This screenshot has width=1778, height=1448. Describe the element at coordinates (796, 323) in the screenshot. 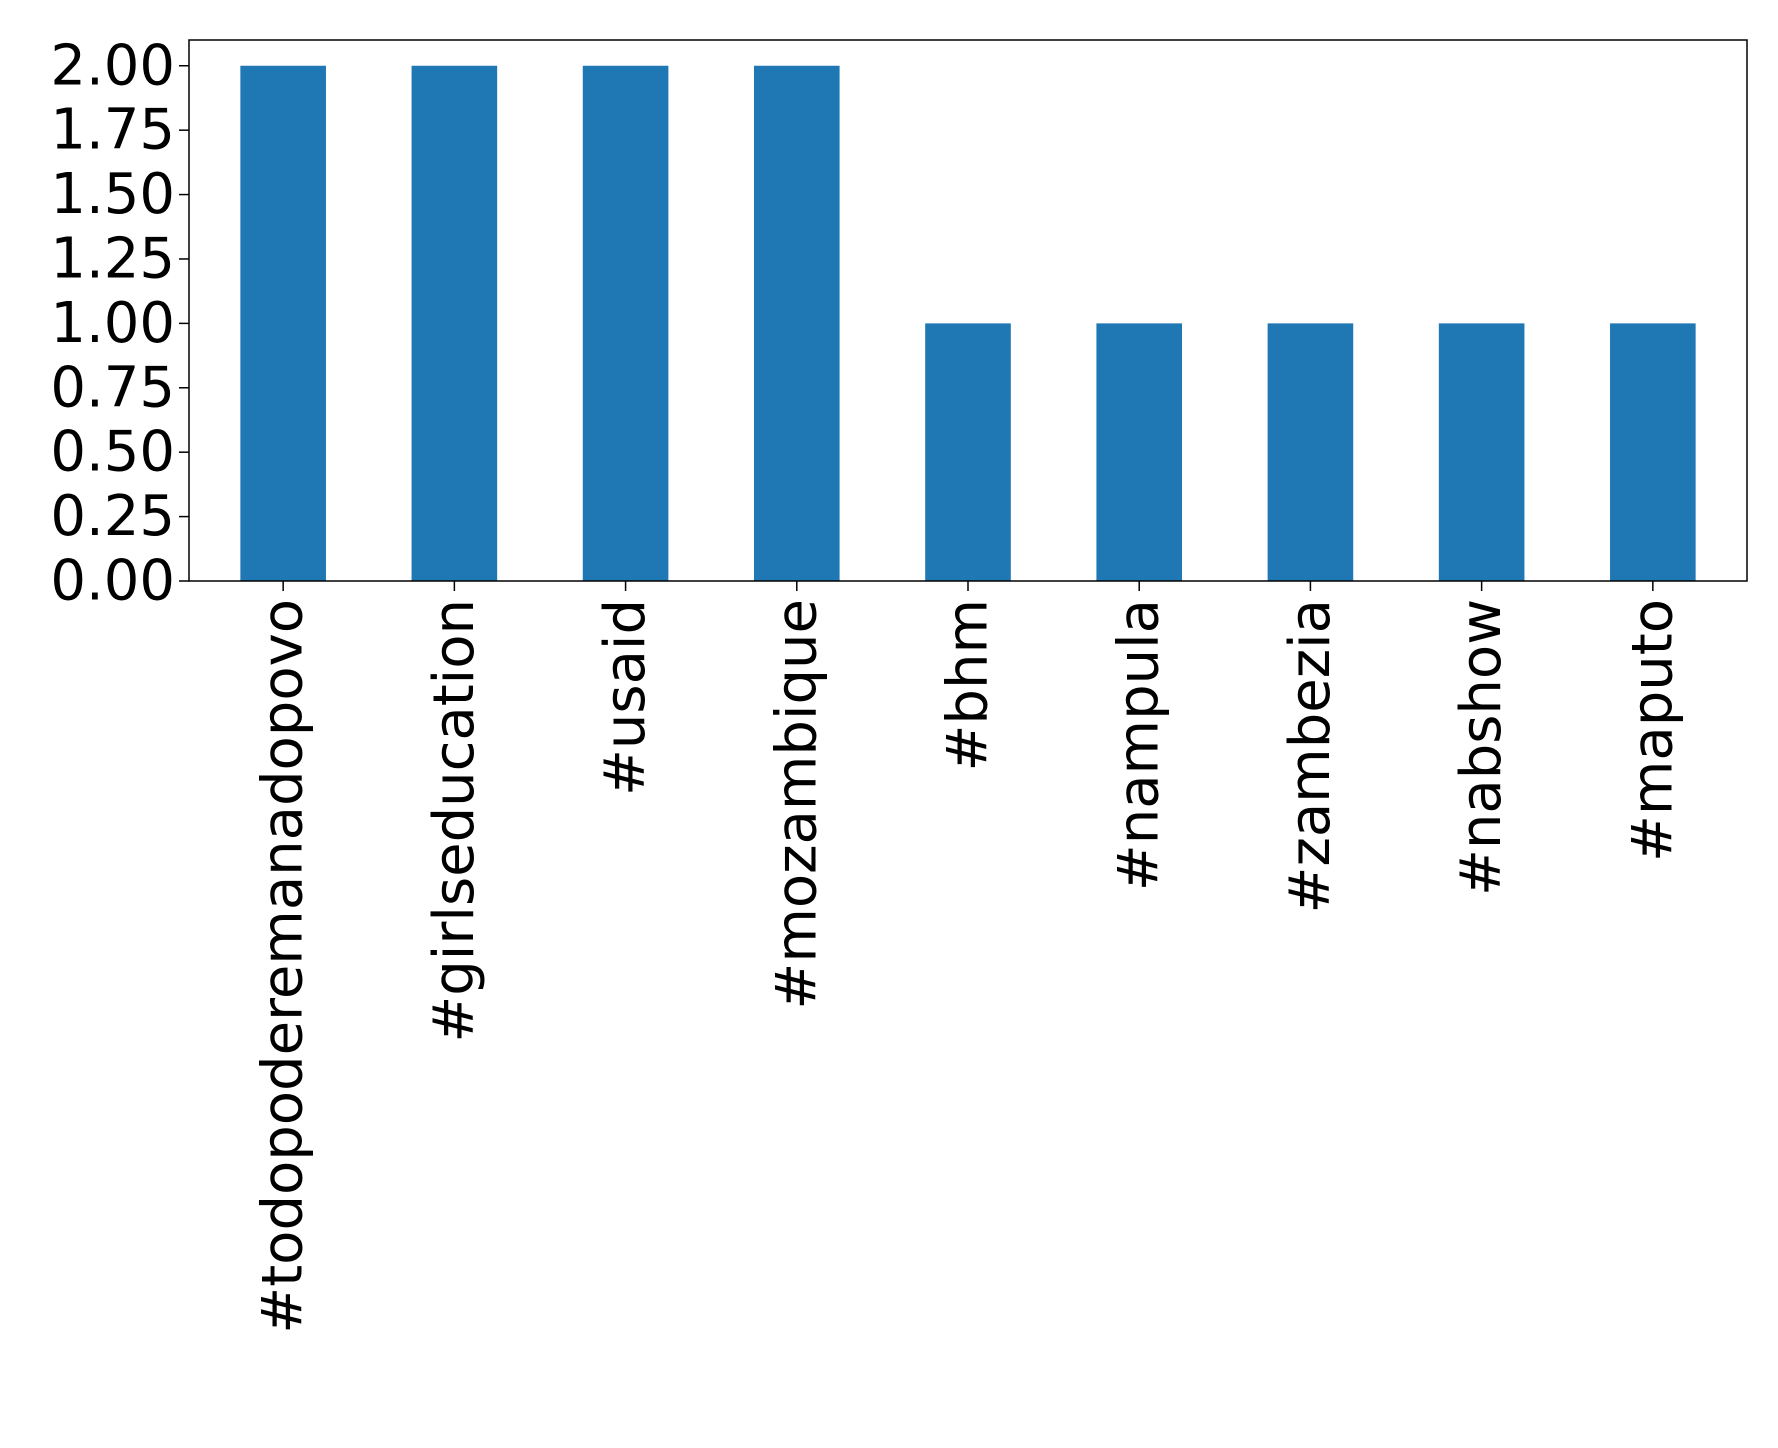

I see `bar-mozambique` at that location.